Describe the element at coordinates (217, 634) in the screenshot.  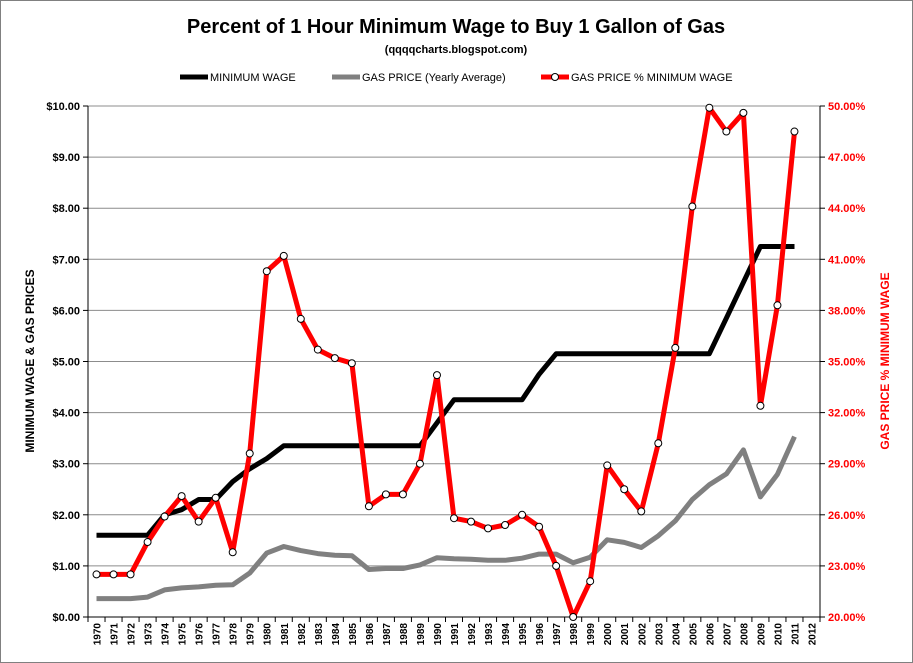
I see `x-tick-label: 1977` at that location.